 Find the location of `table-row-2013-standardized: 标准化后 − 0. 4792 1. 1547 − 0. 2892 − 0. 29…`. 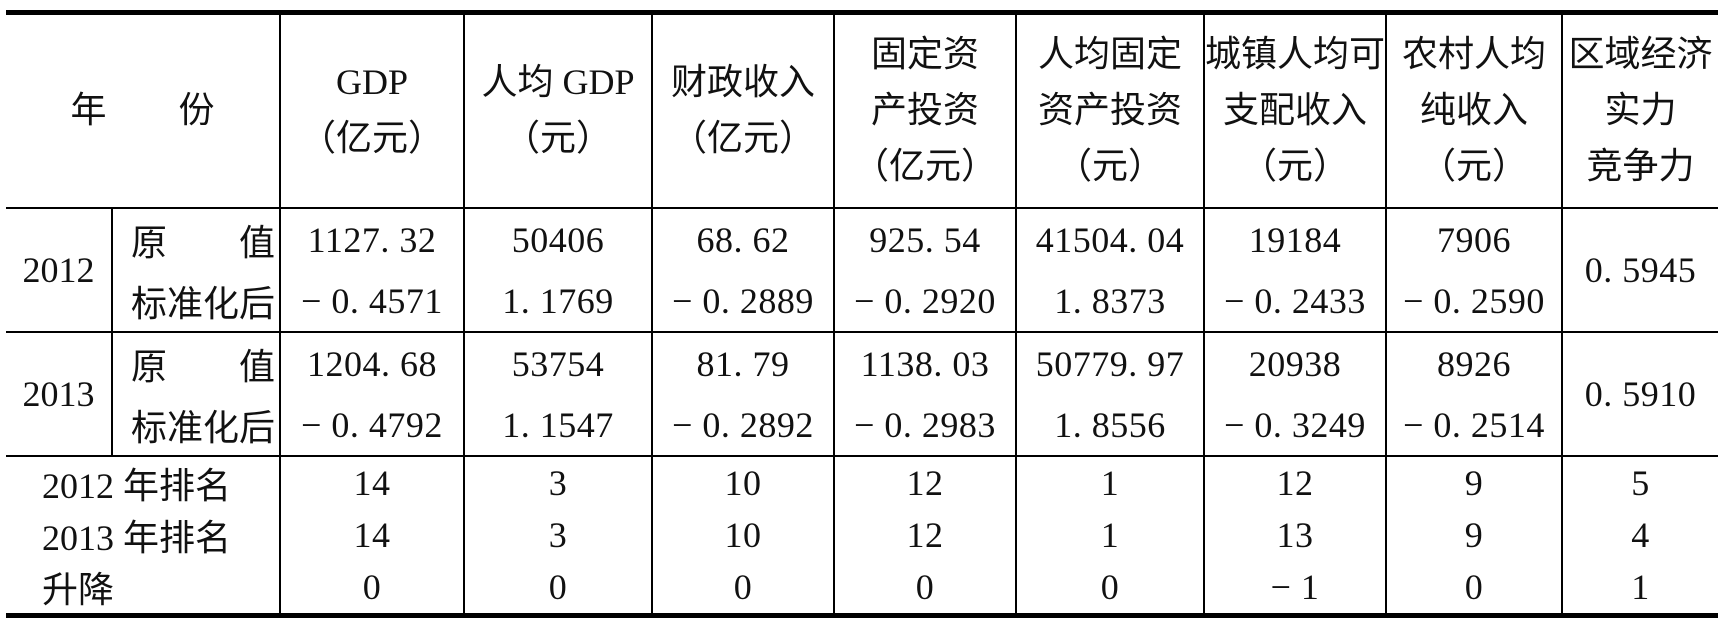

table-row-2013-standardized: 标准化后 − 0. 4792 1. 1547 − 0. 2892 − 0. 29… is located at coordinates (862, 425).